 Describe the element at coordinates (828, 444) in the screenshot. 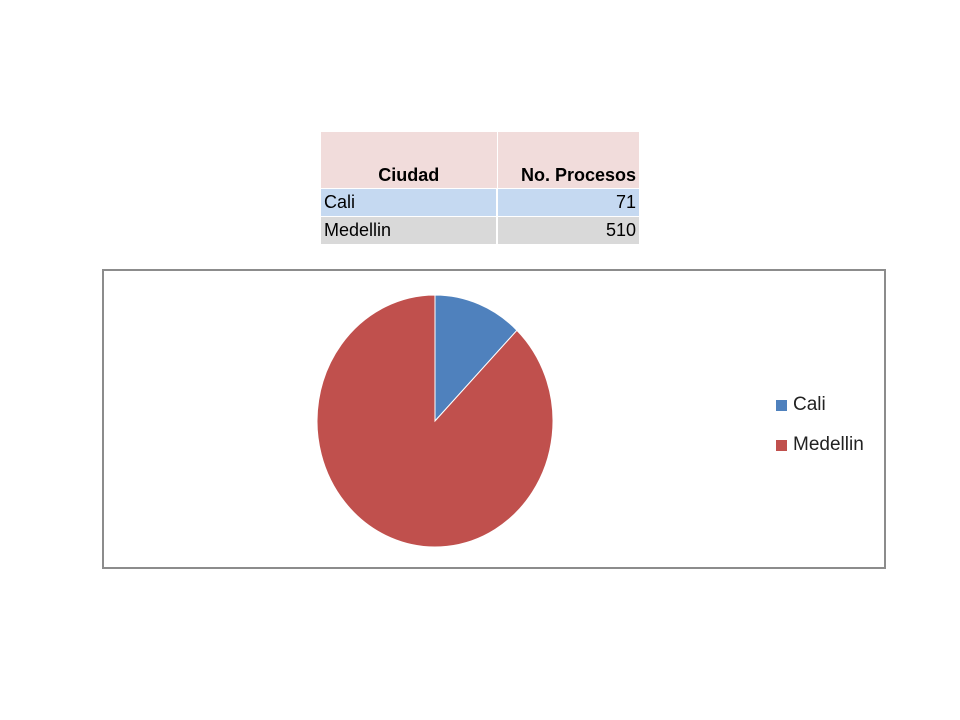

I see `legend-label: Medellin` at that location.